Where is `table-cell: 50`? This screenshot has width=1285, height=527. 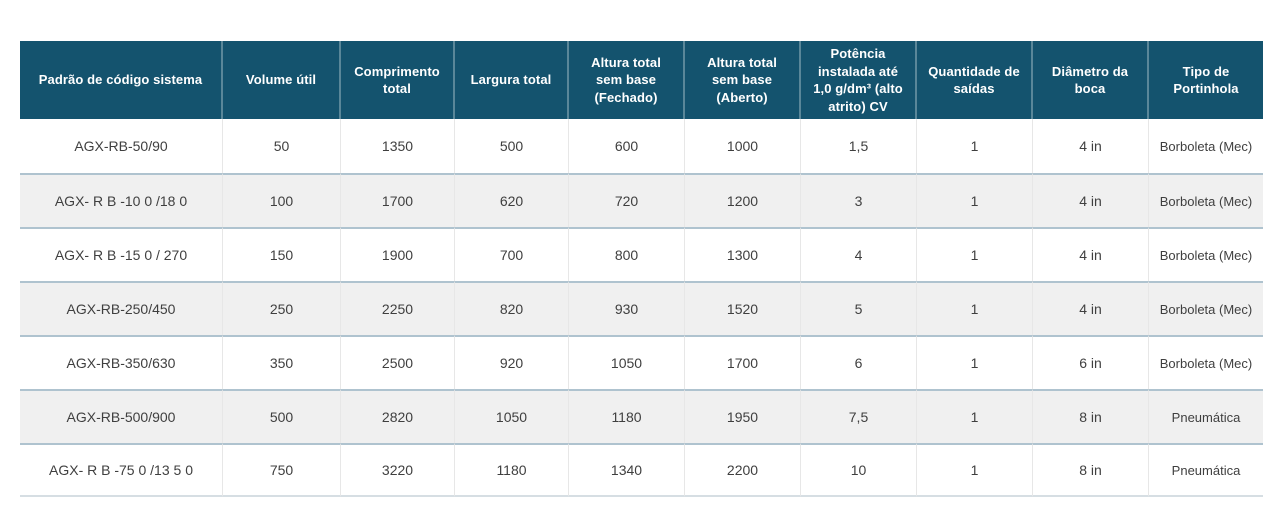 table-cell: 50 is located at coordinates (282, 146).